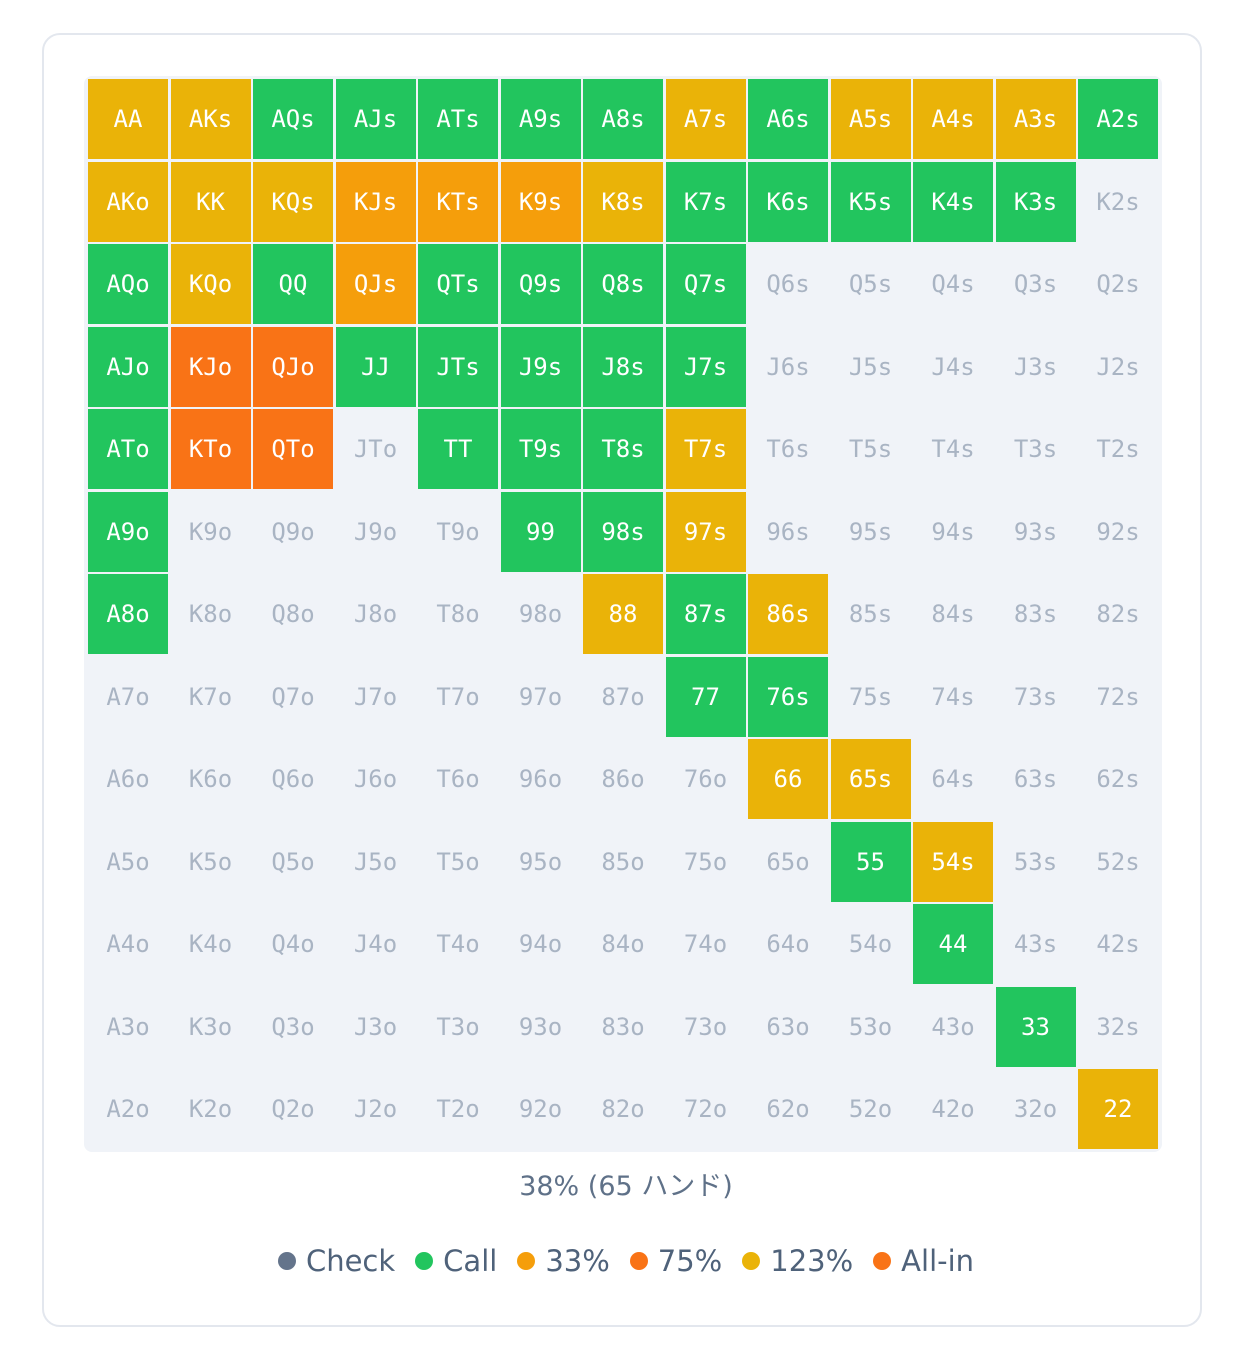 The height and width of the screenshot is (1358, 1252). I want to click on hand-cell: KQo, so click(210, 284).